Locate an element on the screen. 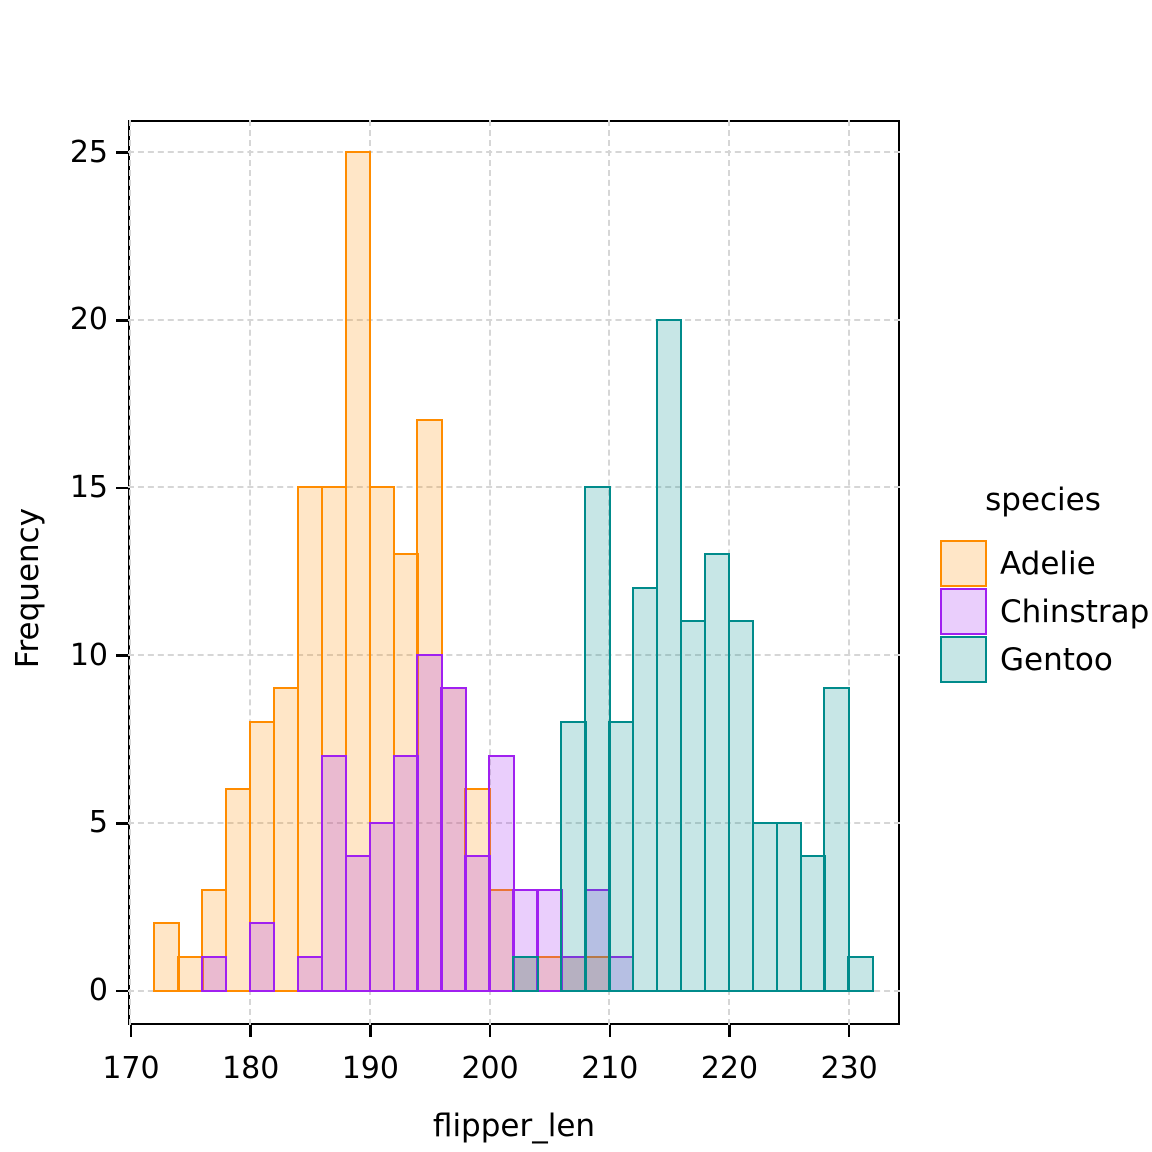 Image resolution: width=1152 pixels, height=1152 pixels. legend-entry-chinstrap: Chinstrap is located at coordinates (1046, 611).